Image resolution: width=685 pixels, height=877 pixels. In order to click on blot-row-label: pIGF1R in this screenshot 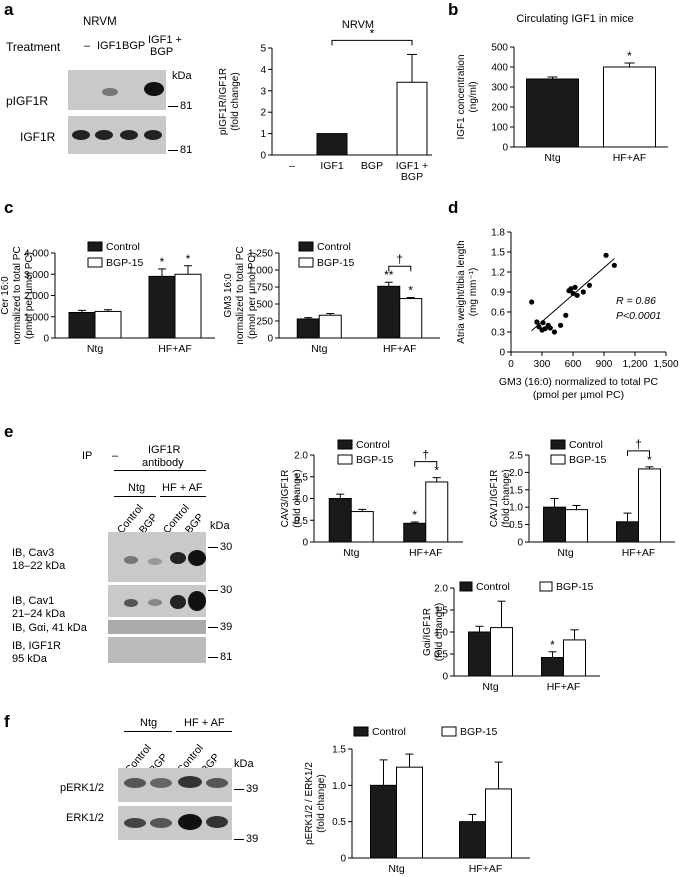, I will do `click(27, 101)`.